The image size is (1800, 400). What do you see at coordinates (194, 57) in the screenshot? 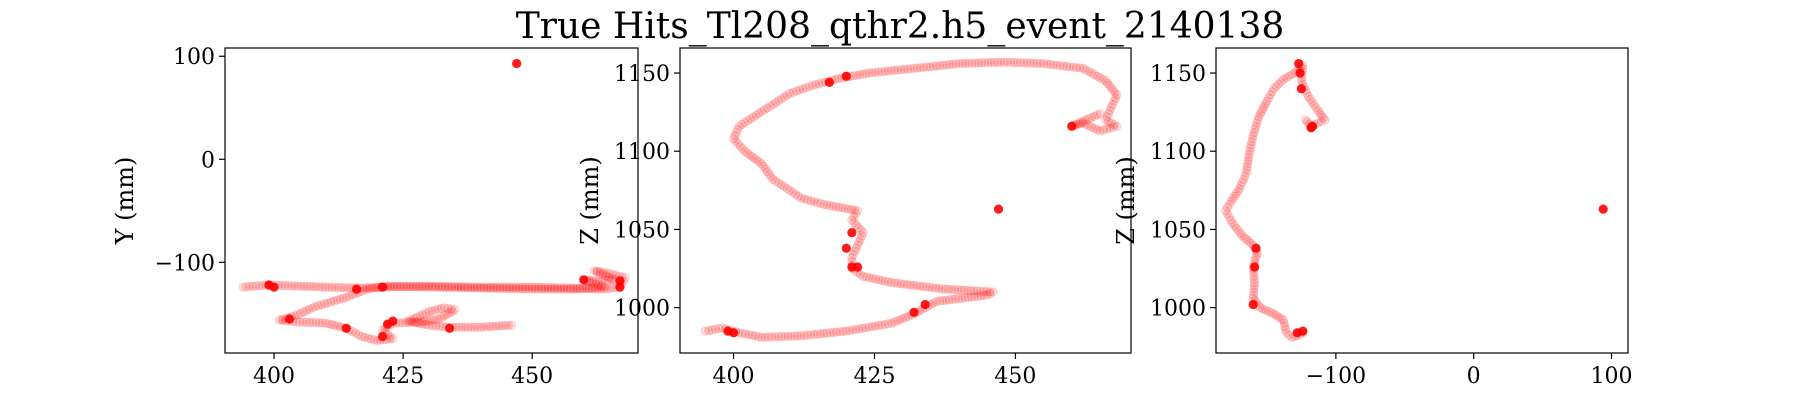
I see `y-tick-label: 100` at bounding box center [194, 57].